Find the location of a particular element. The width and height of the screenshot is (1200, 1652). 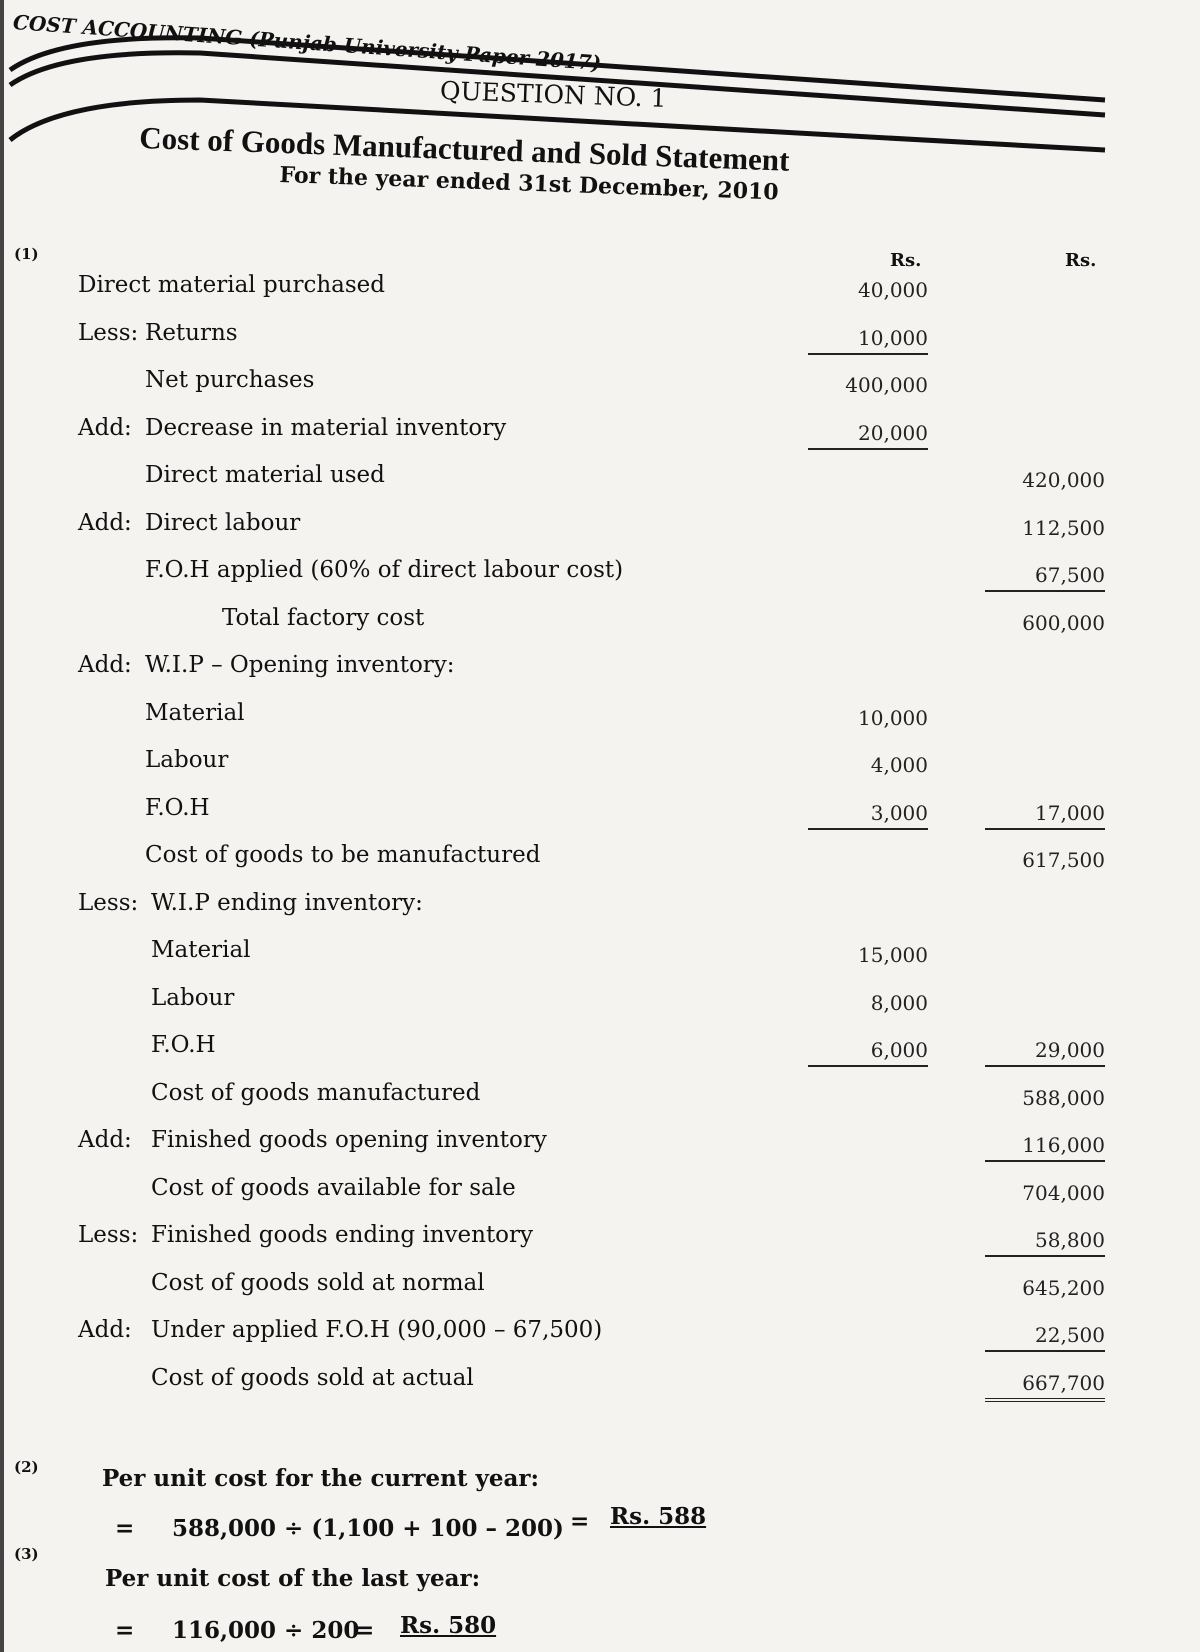

amount-column-1: 6,000 is located at coordinates (868, 1052).